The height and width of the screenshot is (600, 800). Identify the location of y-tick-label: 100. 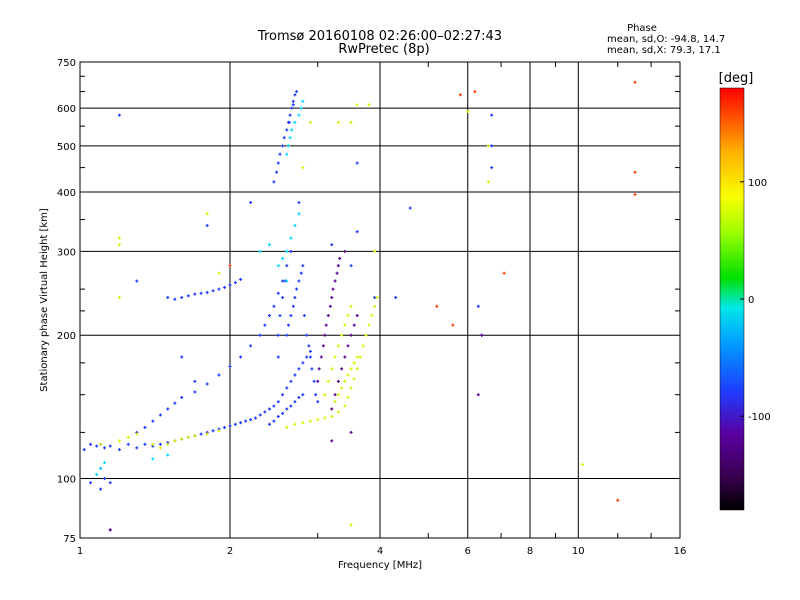
(66, 480).